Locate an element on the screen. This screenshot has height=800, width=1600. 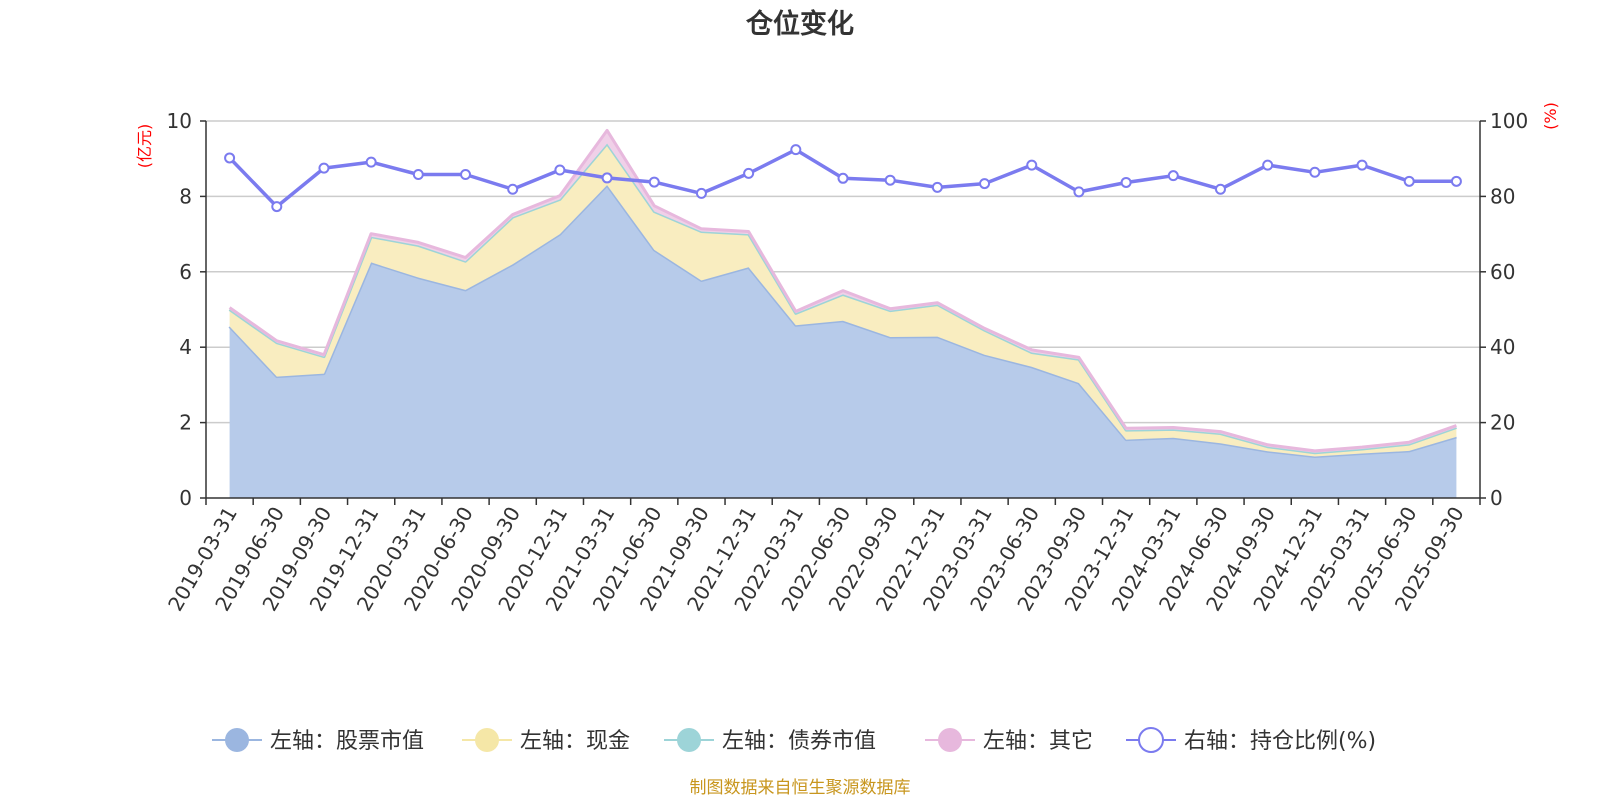
left-tick-label: 2 is located at coordinates (185, 423).